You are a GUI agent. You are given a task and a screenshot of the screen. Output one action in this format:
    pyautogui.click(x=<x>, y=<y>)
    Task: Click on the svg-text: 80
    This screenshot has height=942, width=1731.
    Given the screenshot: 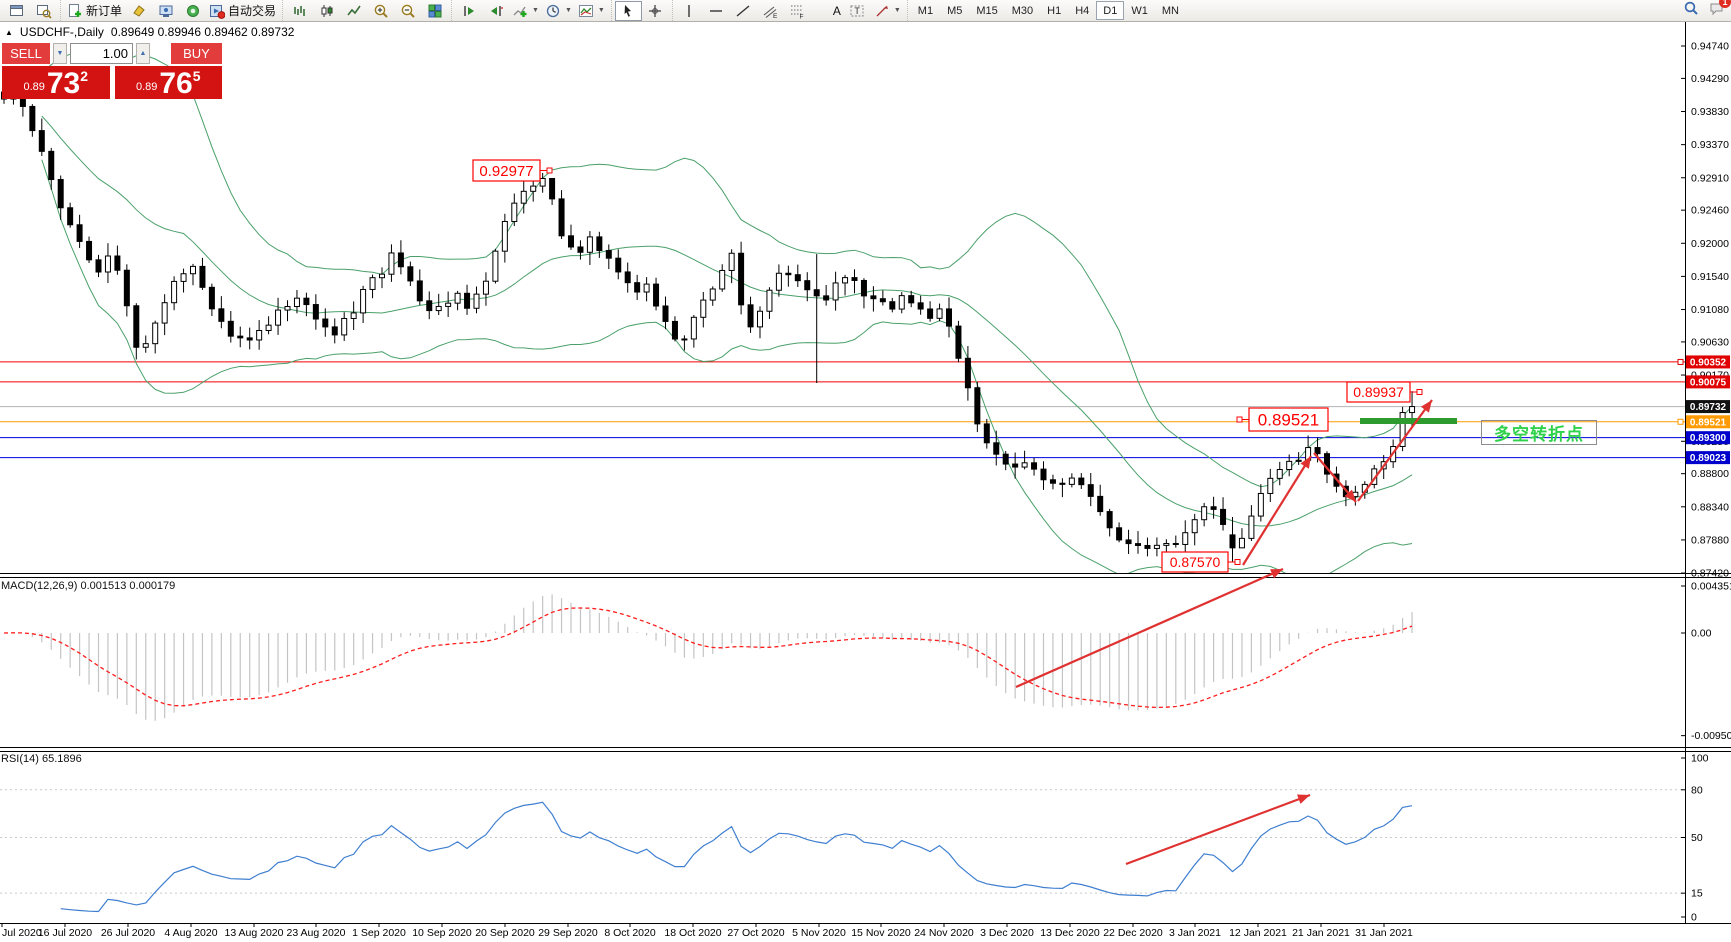 What is the action you would take?
    pyautogui.click(x=1697, y=790)
    